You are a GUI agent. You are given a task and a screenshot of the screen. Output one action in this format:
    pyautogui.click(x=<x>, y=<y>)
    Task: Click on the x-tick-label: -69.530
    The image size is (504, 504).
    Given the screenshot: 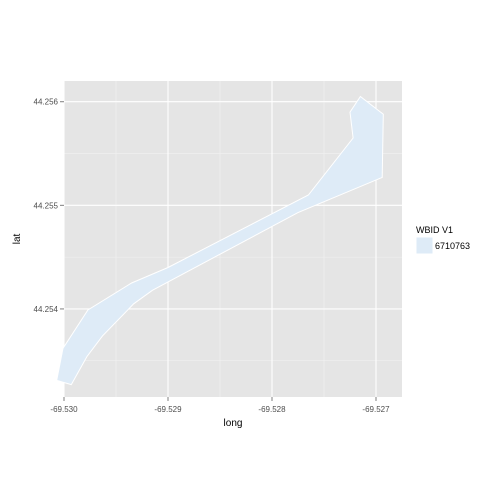 What is the action you would take?
    pyautogui.click(x=64, y=409)
    